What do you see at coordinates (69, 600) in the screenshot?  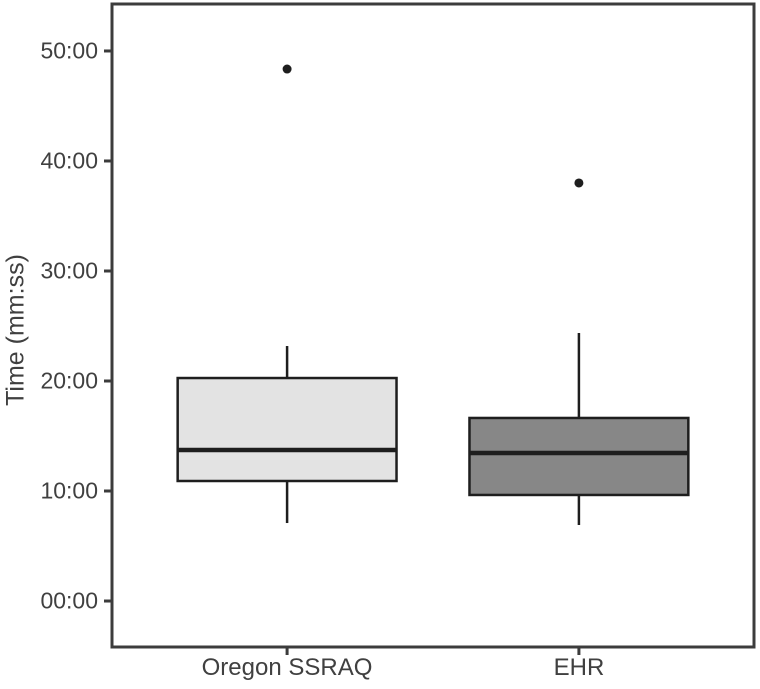 I see `y-tick-label-0000: 00:00` at bounding box center [69, 600].